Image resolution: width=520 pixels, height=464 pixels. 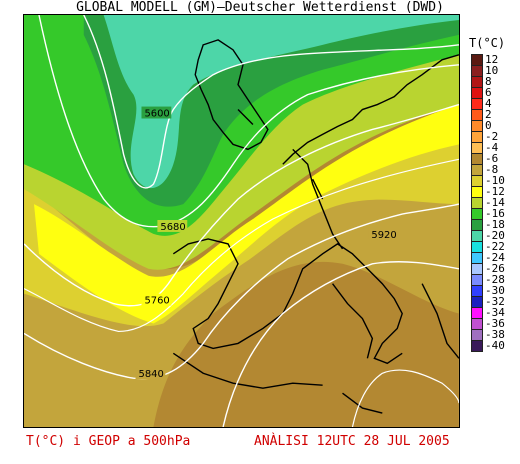 I want to click on legend-label: 8, so click(x=488, y=81).